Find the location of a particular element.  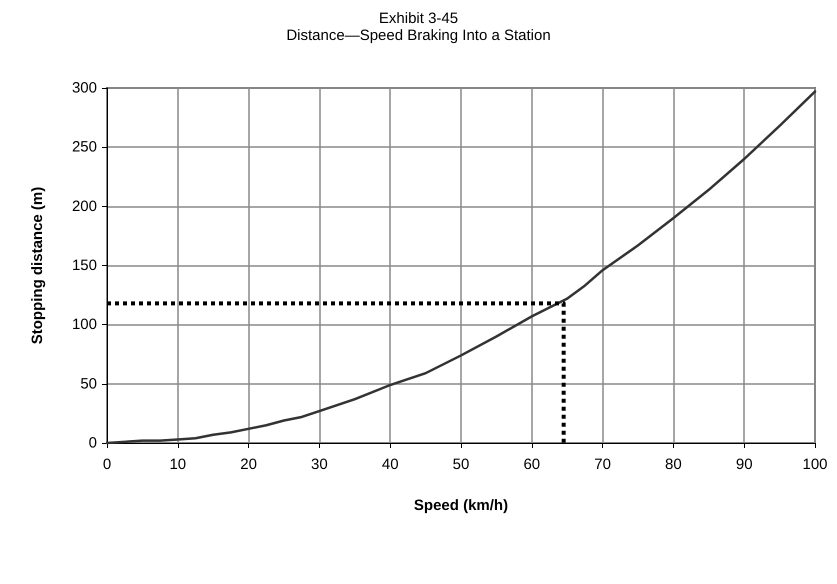

y-axis-title: Stopping distance (m) is located at coordinates (37, 265).